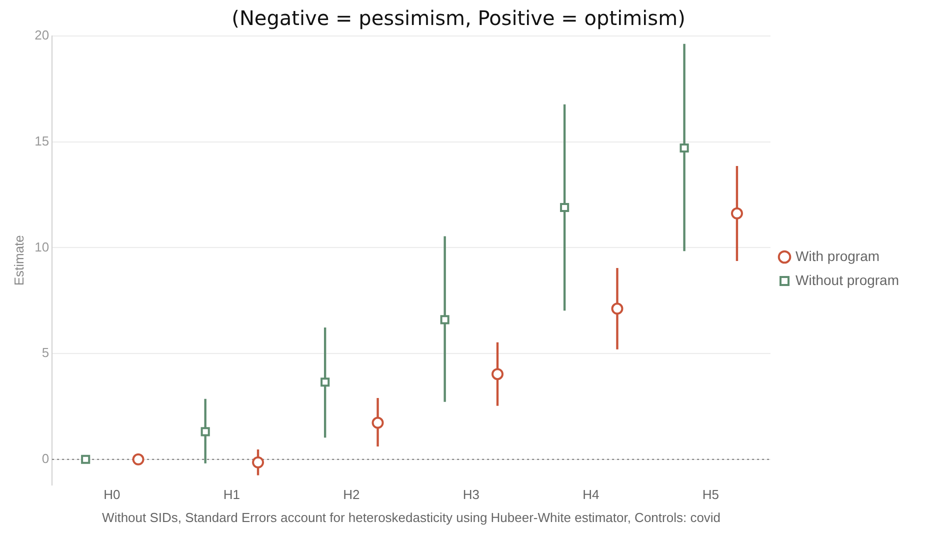 The height and width of the screenshot is (538, 927). What do you see at coordinates (710, 494) in the screenshot?
I see `x-tick-label: H5` at bounding box center [710, 494].